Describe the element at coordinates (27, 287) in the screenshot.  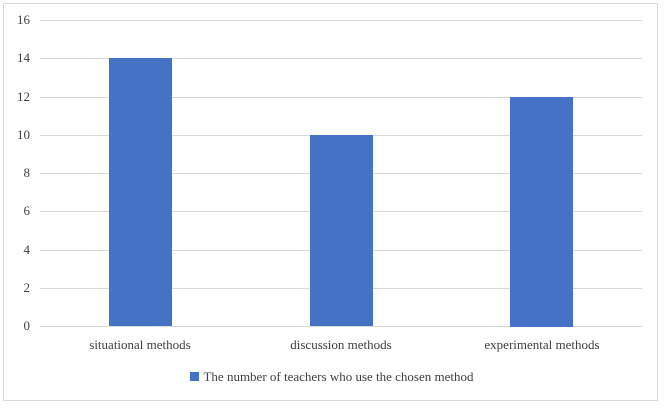
I see `y-tick-label: 2` at that location.